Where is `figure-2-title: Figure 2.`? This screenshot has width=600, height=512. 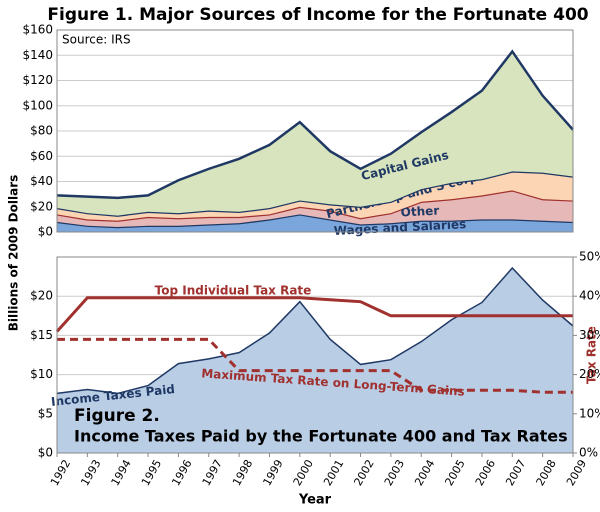 figure-2-title: Figure 2. is located at coordinates (117, 416).